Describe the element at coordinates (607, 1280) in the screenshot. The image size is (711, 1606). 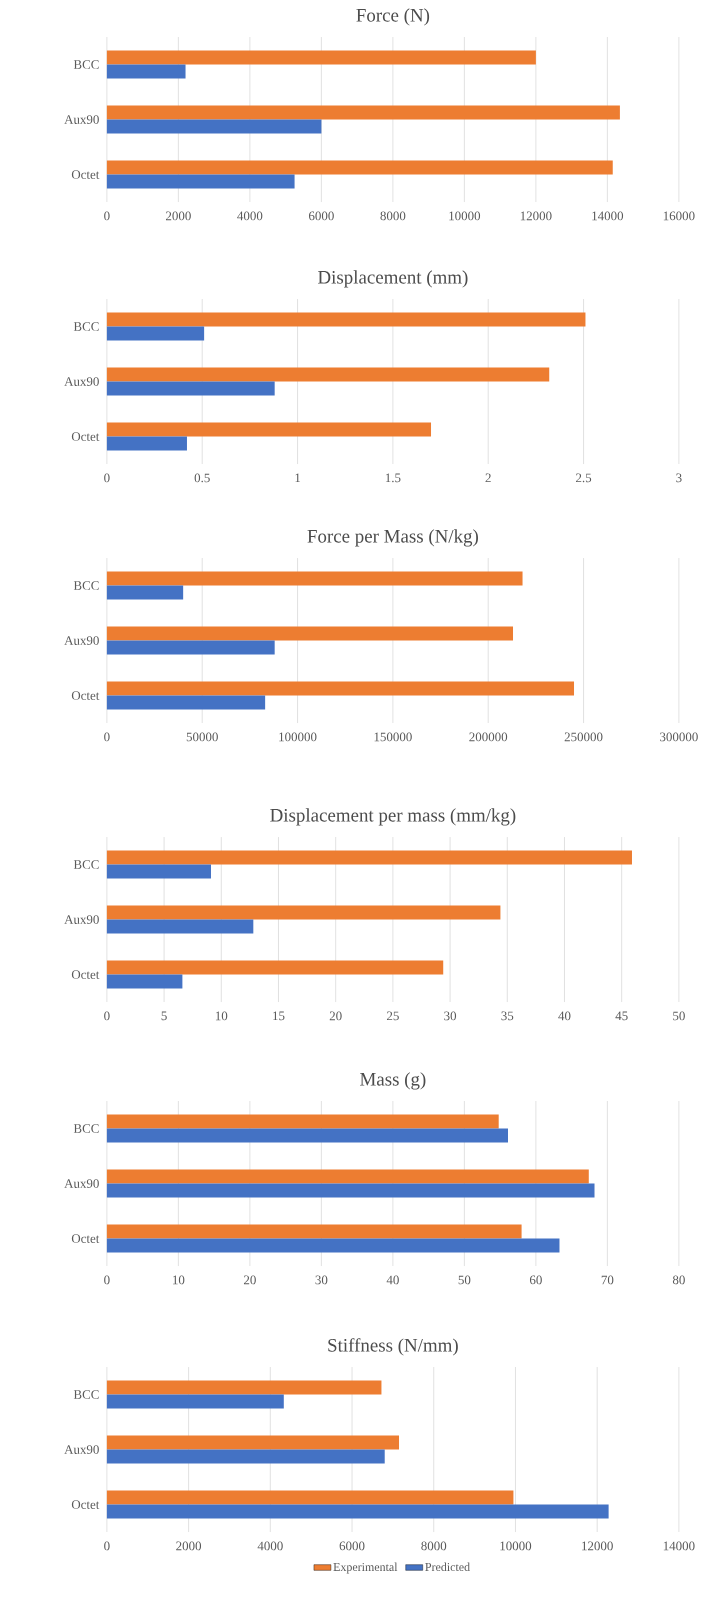
I see `x-tick-label: 70` at that location.